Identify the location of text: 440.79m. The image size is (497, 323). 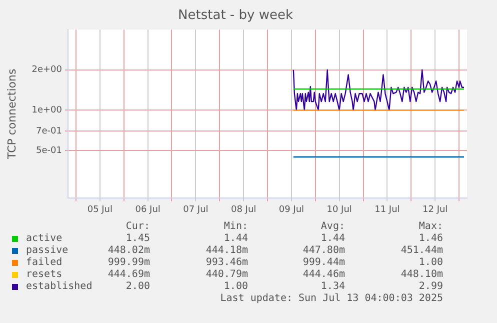
(226, 274).